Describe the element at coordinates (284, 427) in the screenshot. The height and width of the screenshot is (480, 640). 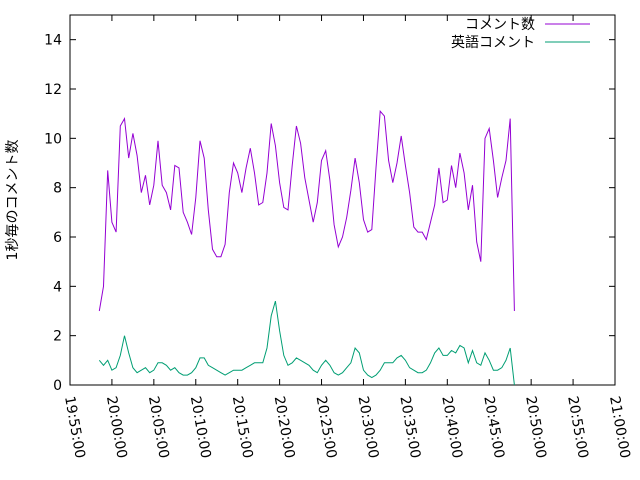
I see `x-tick-label: 20:20:00` at that location.